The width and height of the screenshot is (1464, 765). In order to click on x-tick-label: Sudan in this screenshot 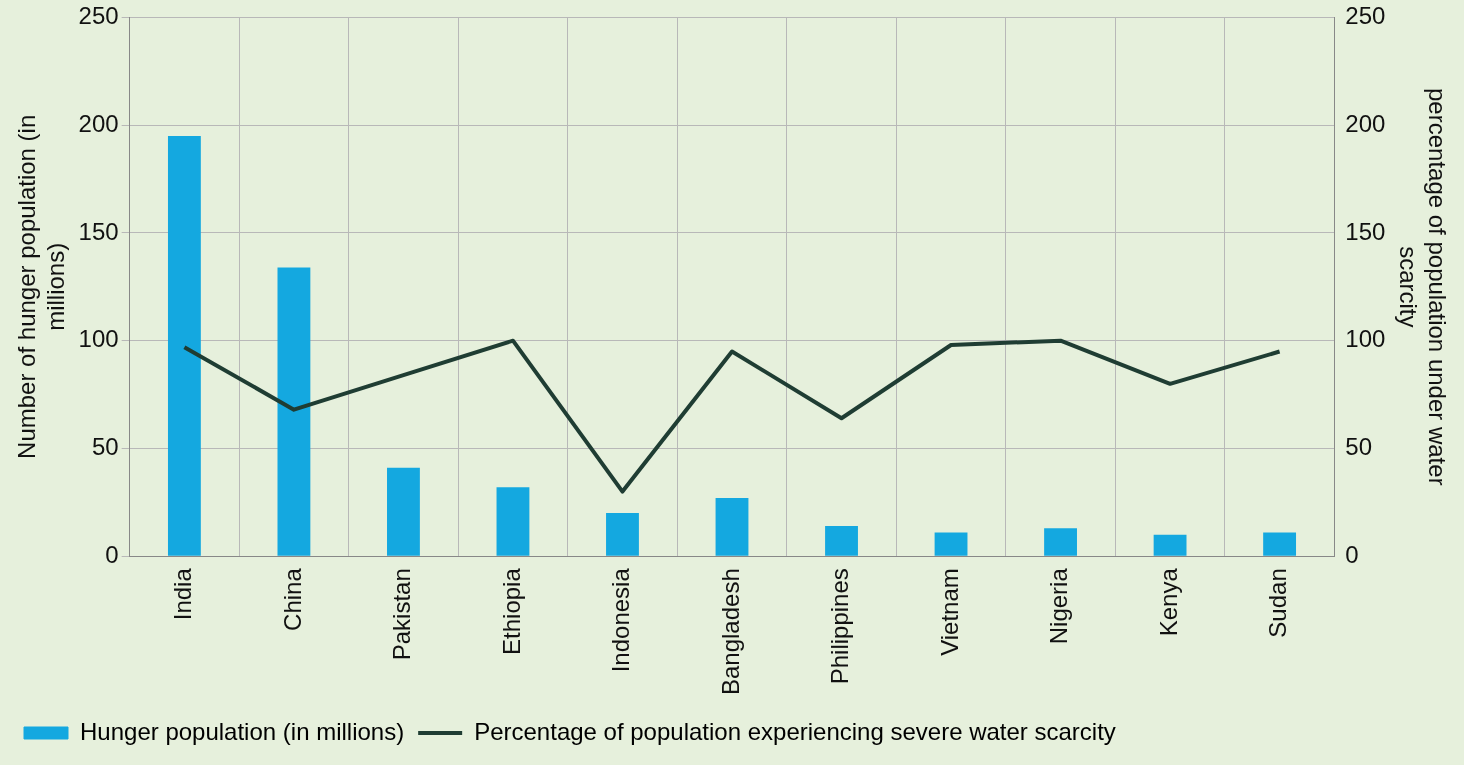, I will do `click(1278, 603)`.